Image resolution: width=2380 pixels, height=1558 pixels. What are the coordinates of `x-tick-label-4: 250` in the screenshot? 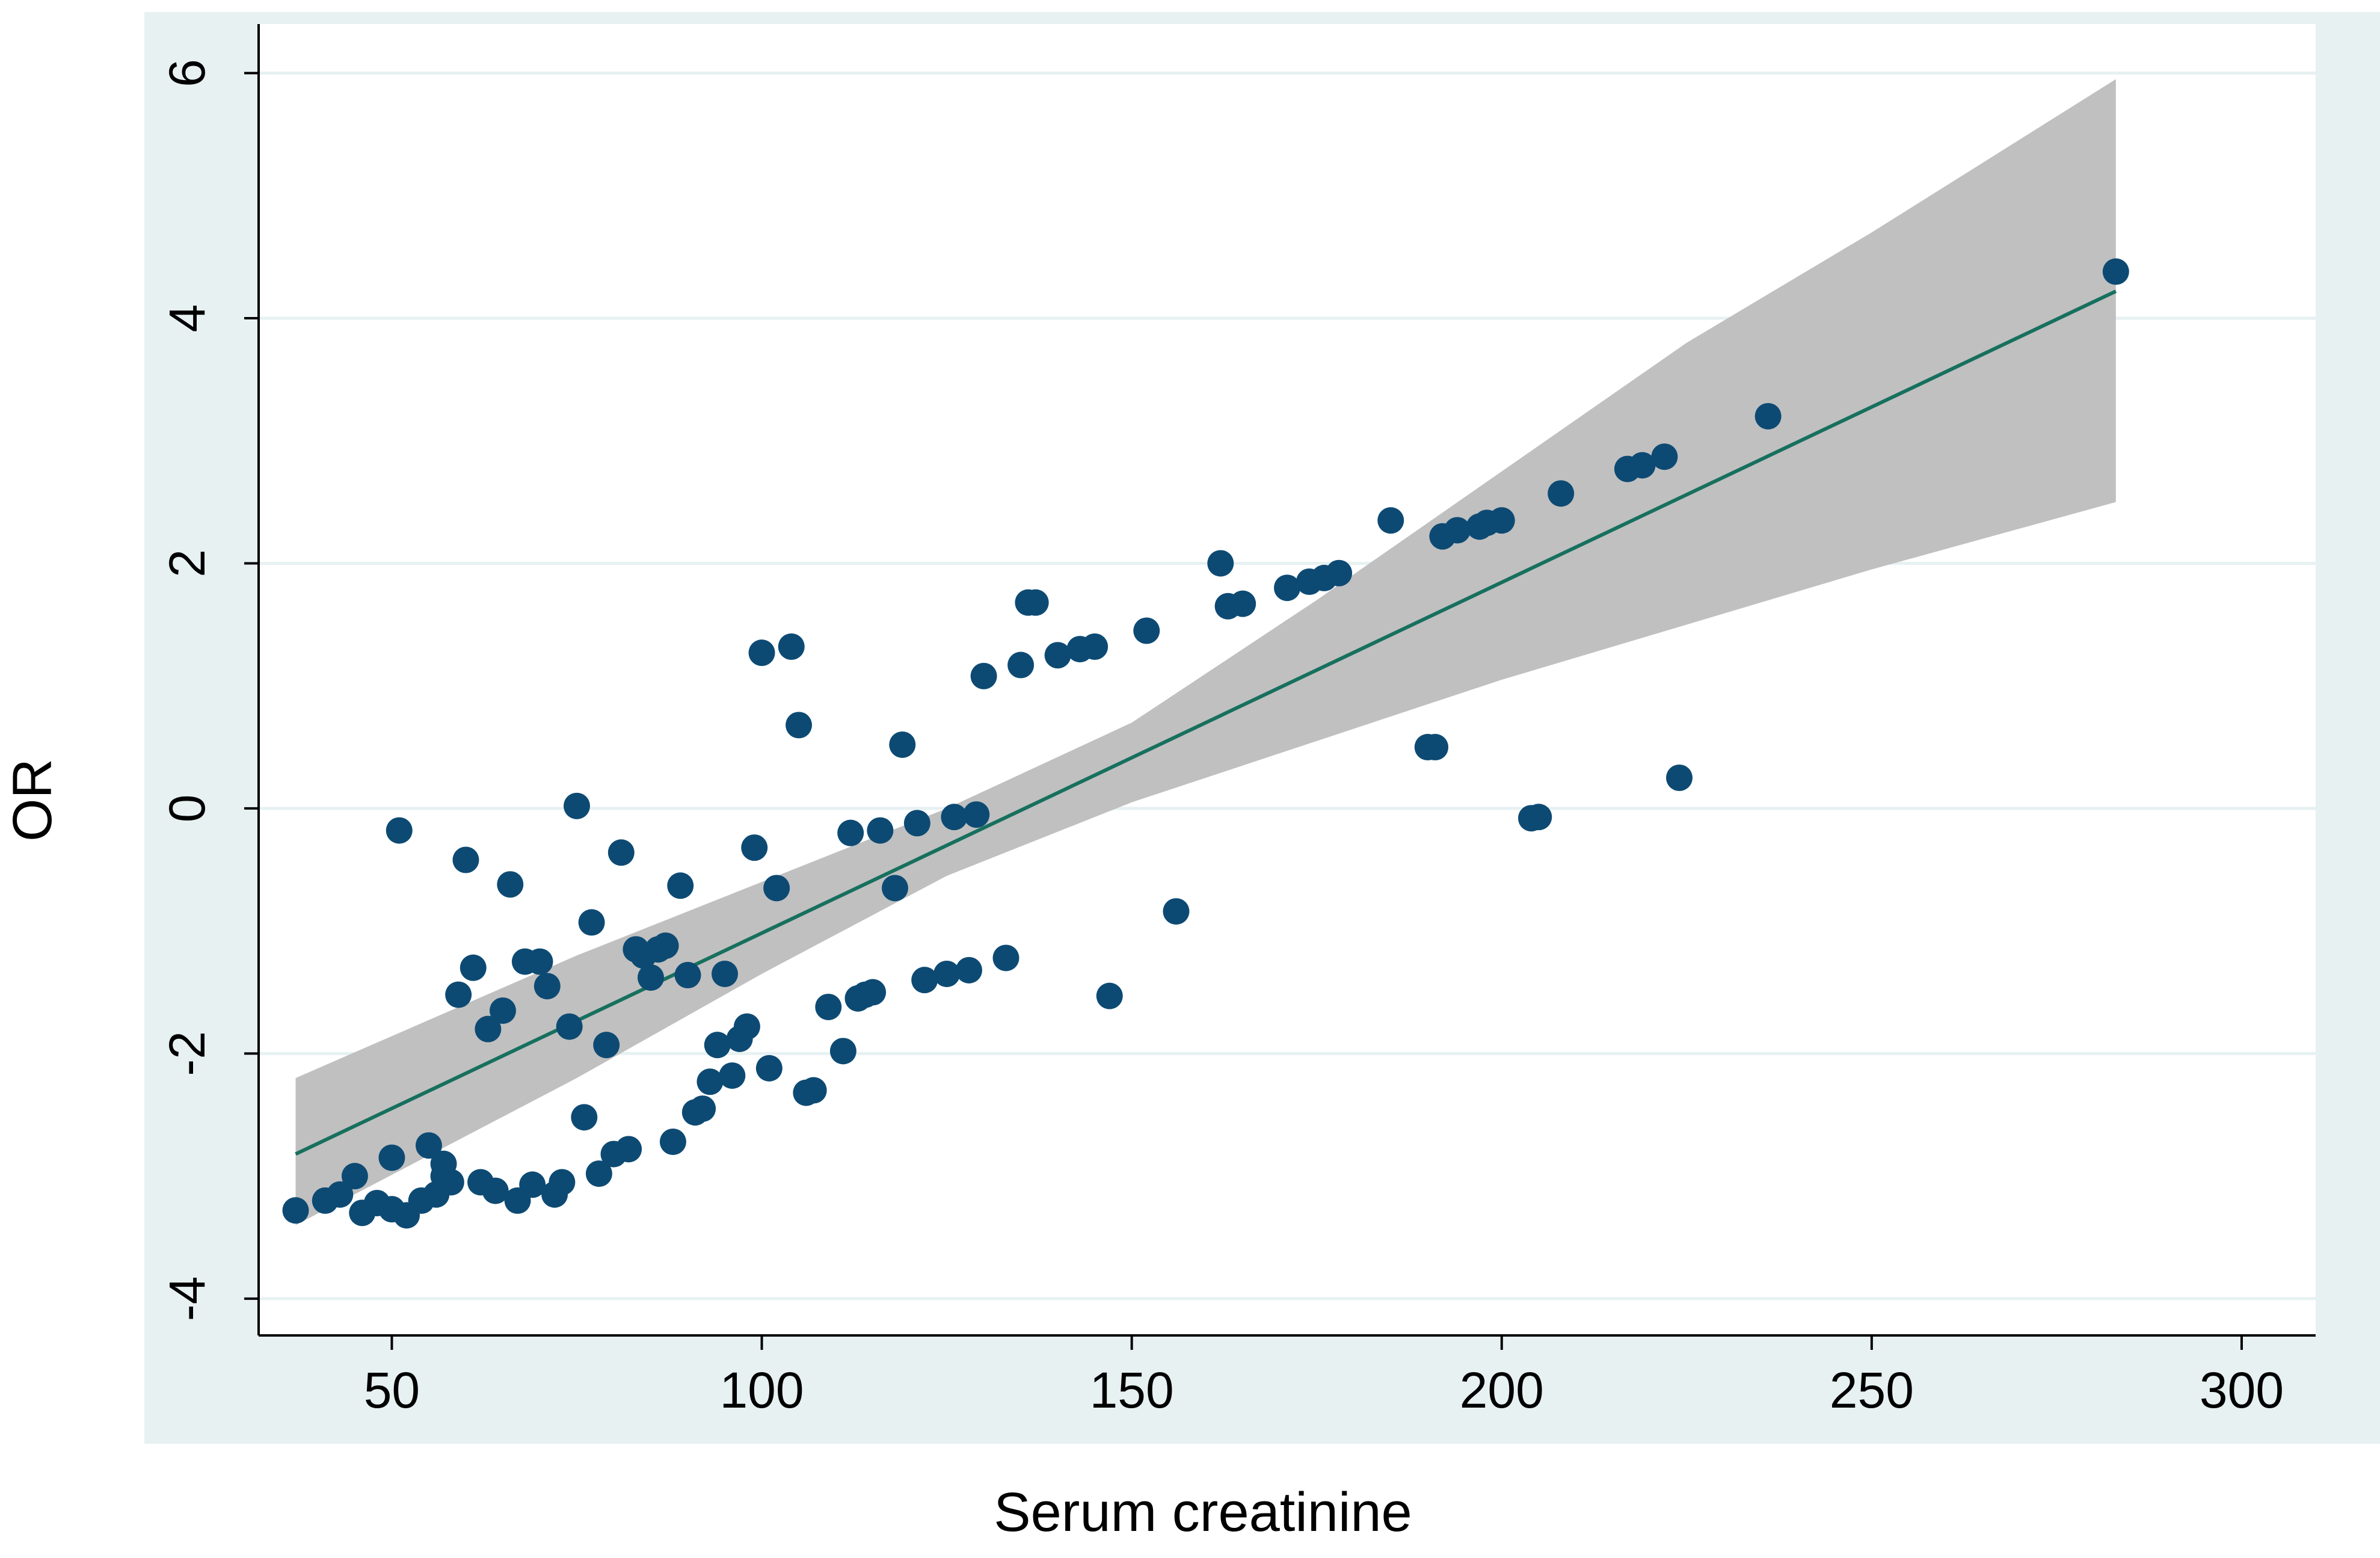 It's located at (1872, 1390).